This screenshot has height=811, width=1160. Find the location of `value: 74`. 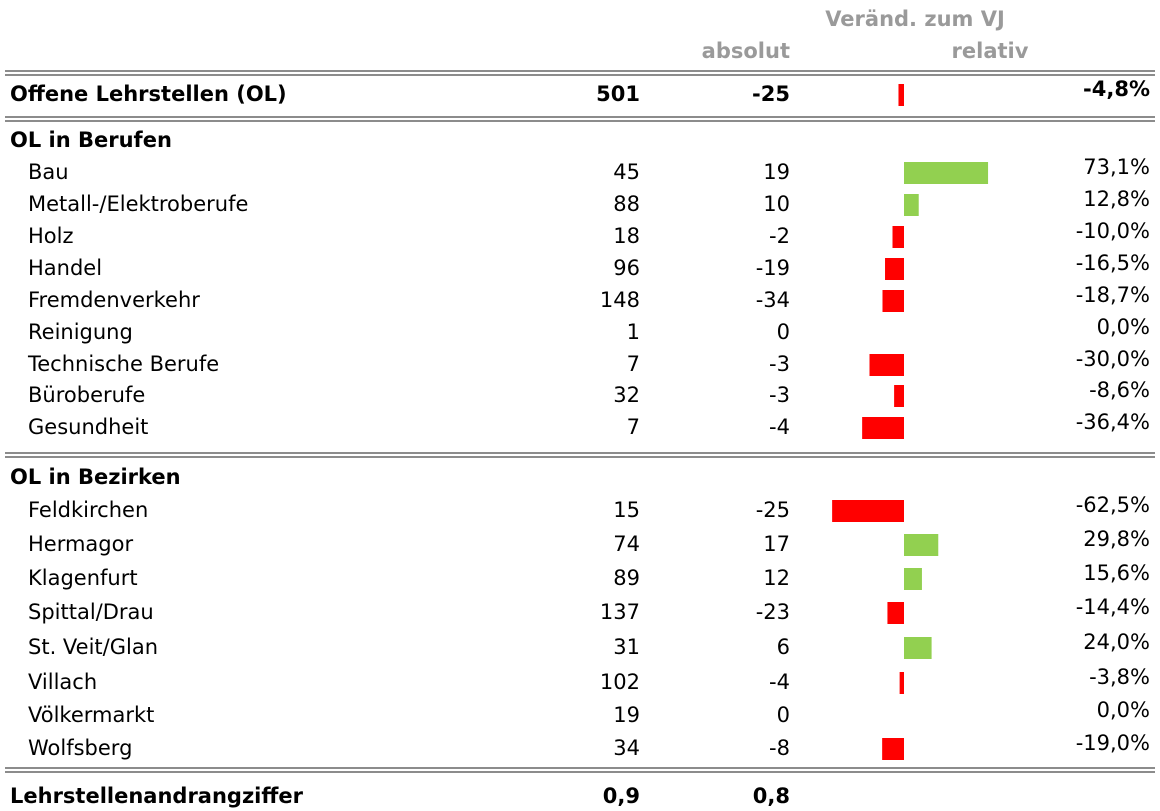

value: 74 is located at coordinates (626, 544).